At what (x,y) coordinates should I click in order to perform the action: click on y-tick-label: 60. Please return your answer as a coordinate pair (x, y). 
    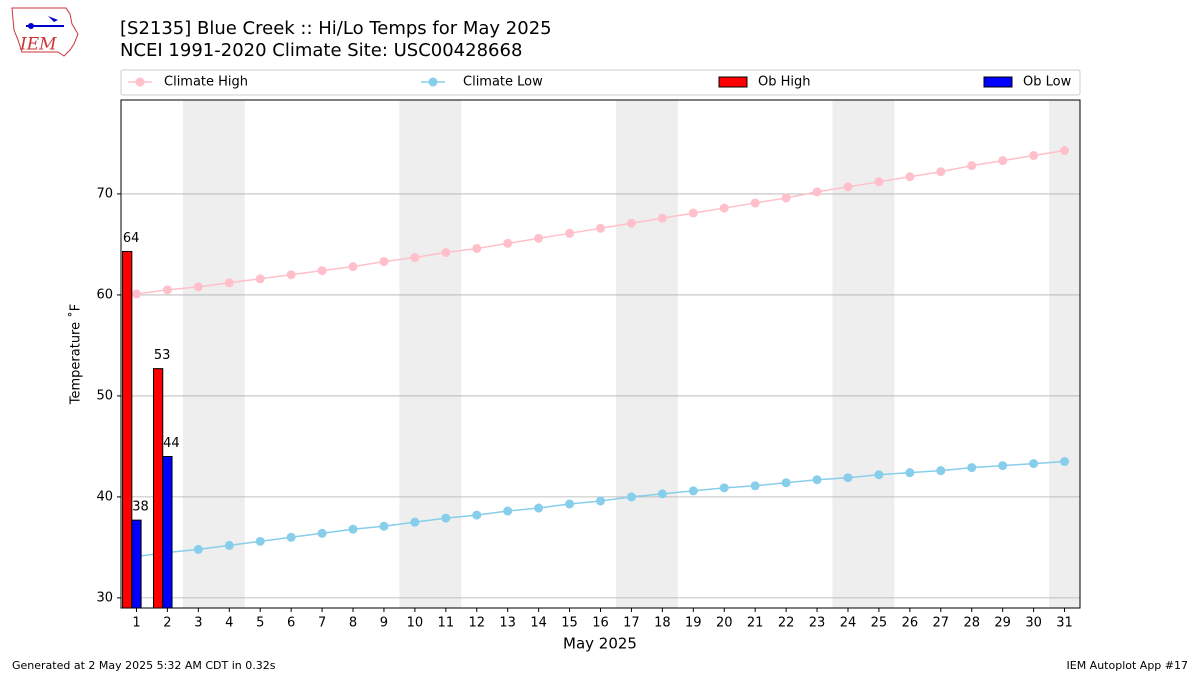
    Looking at the image, I should click on (104, 294).